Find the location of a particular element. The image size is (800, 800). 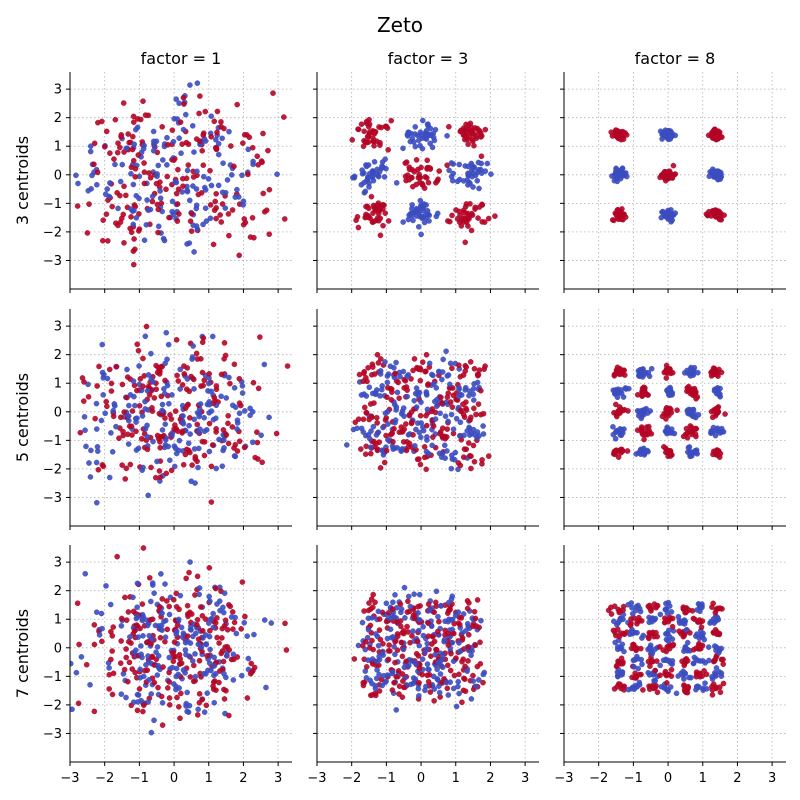

panel-r0-c1: factor = 3 is located at coordinates (426, 171).